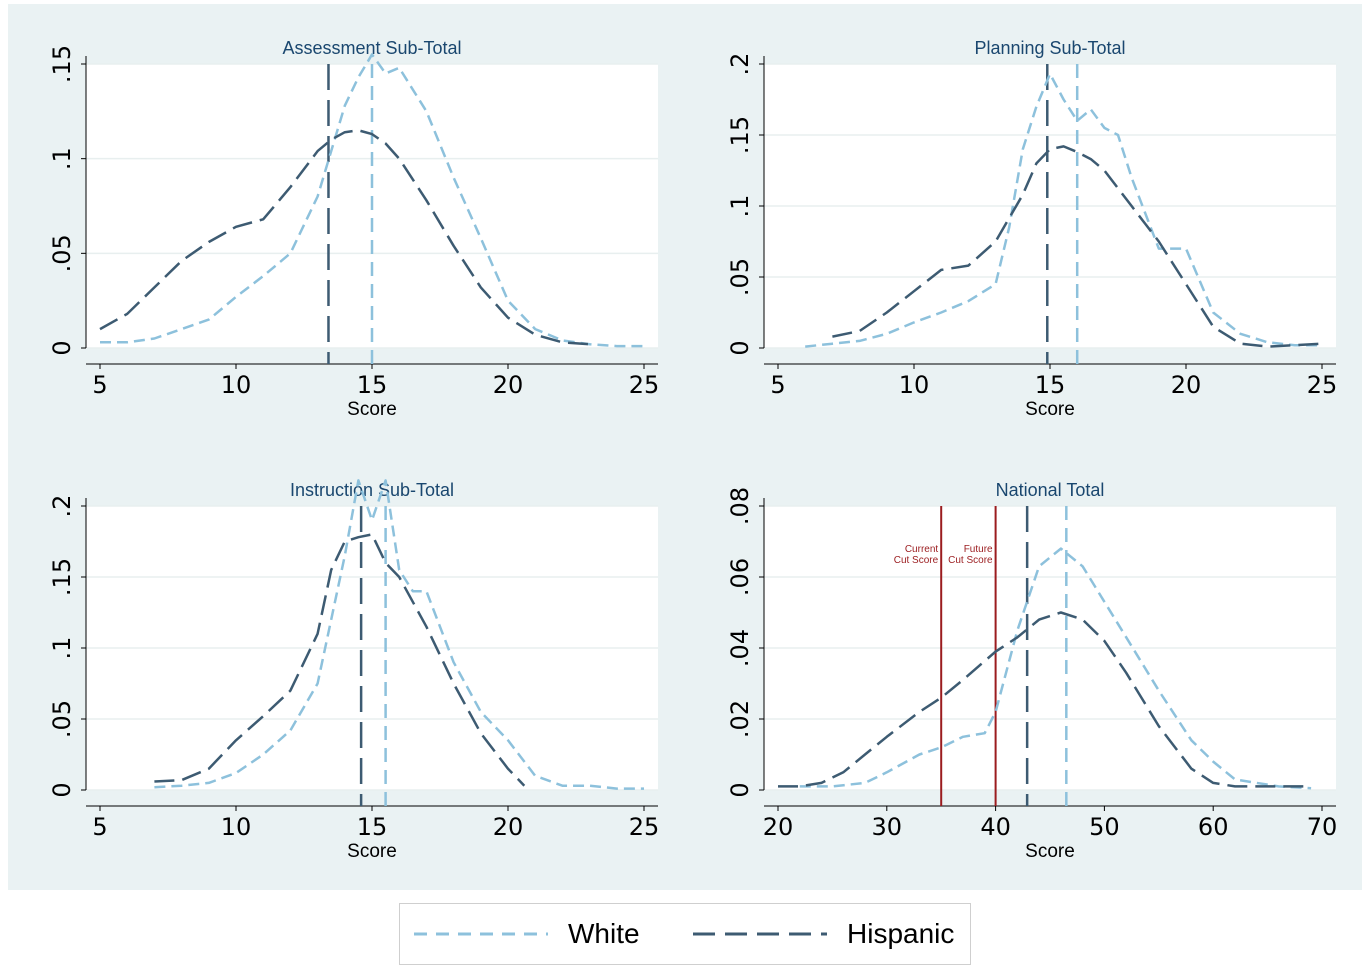 The height and width of the screenshot is (967, 1367). I want to click on legend-label-white: White, so click(604, 933).